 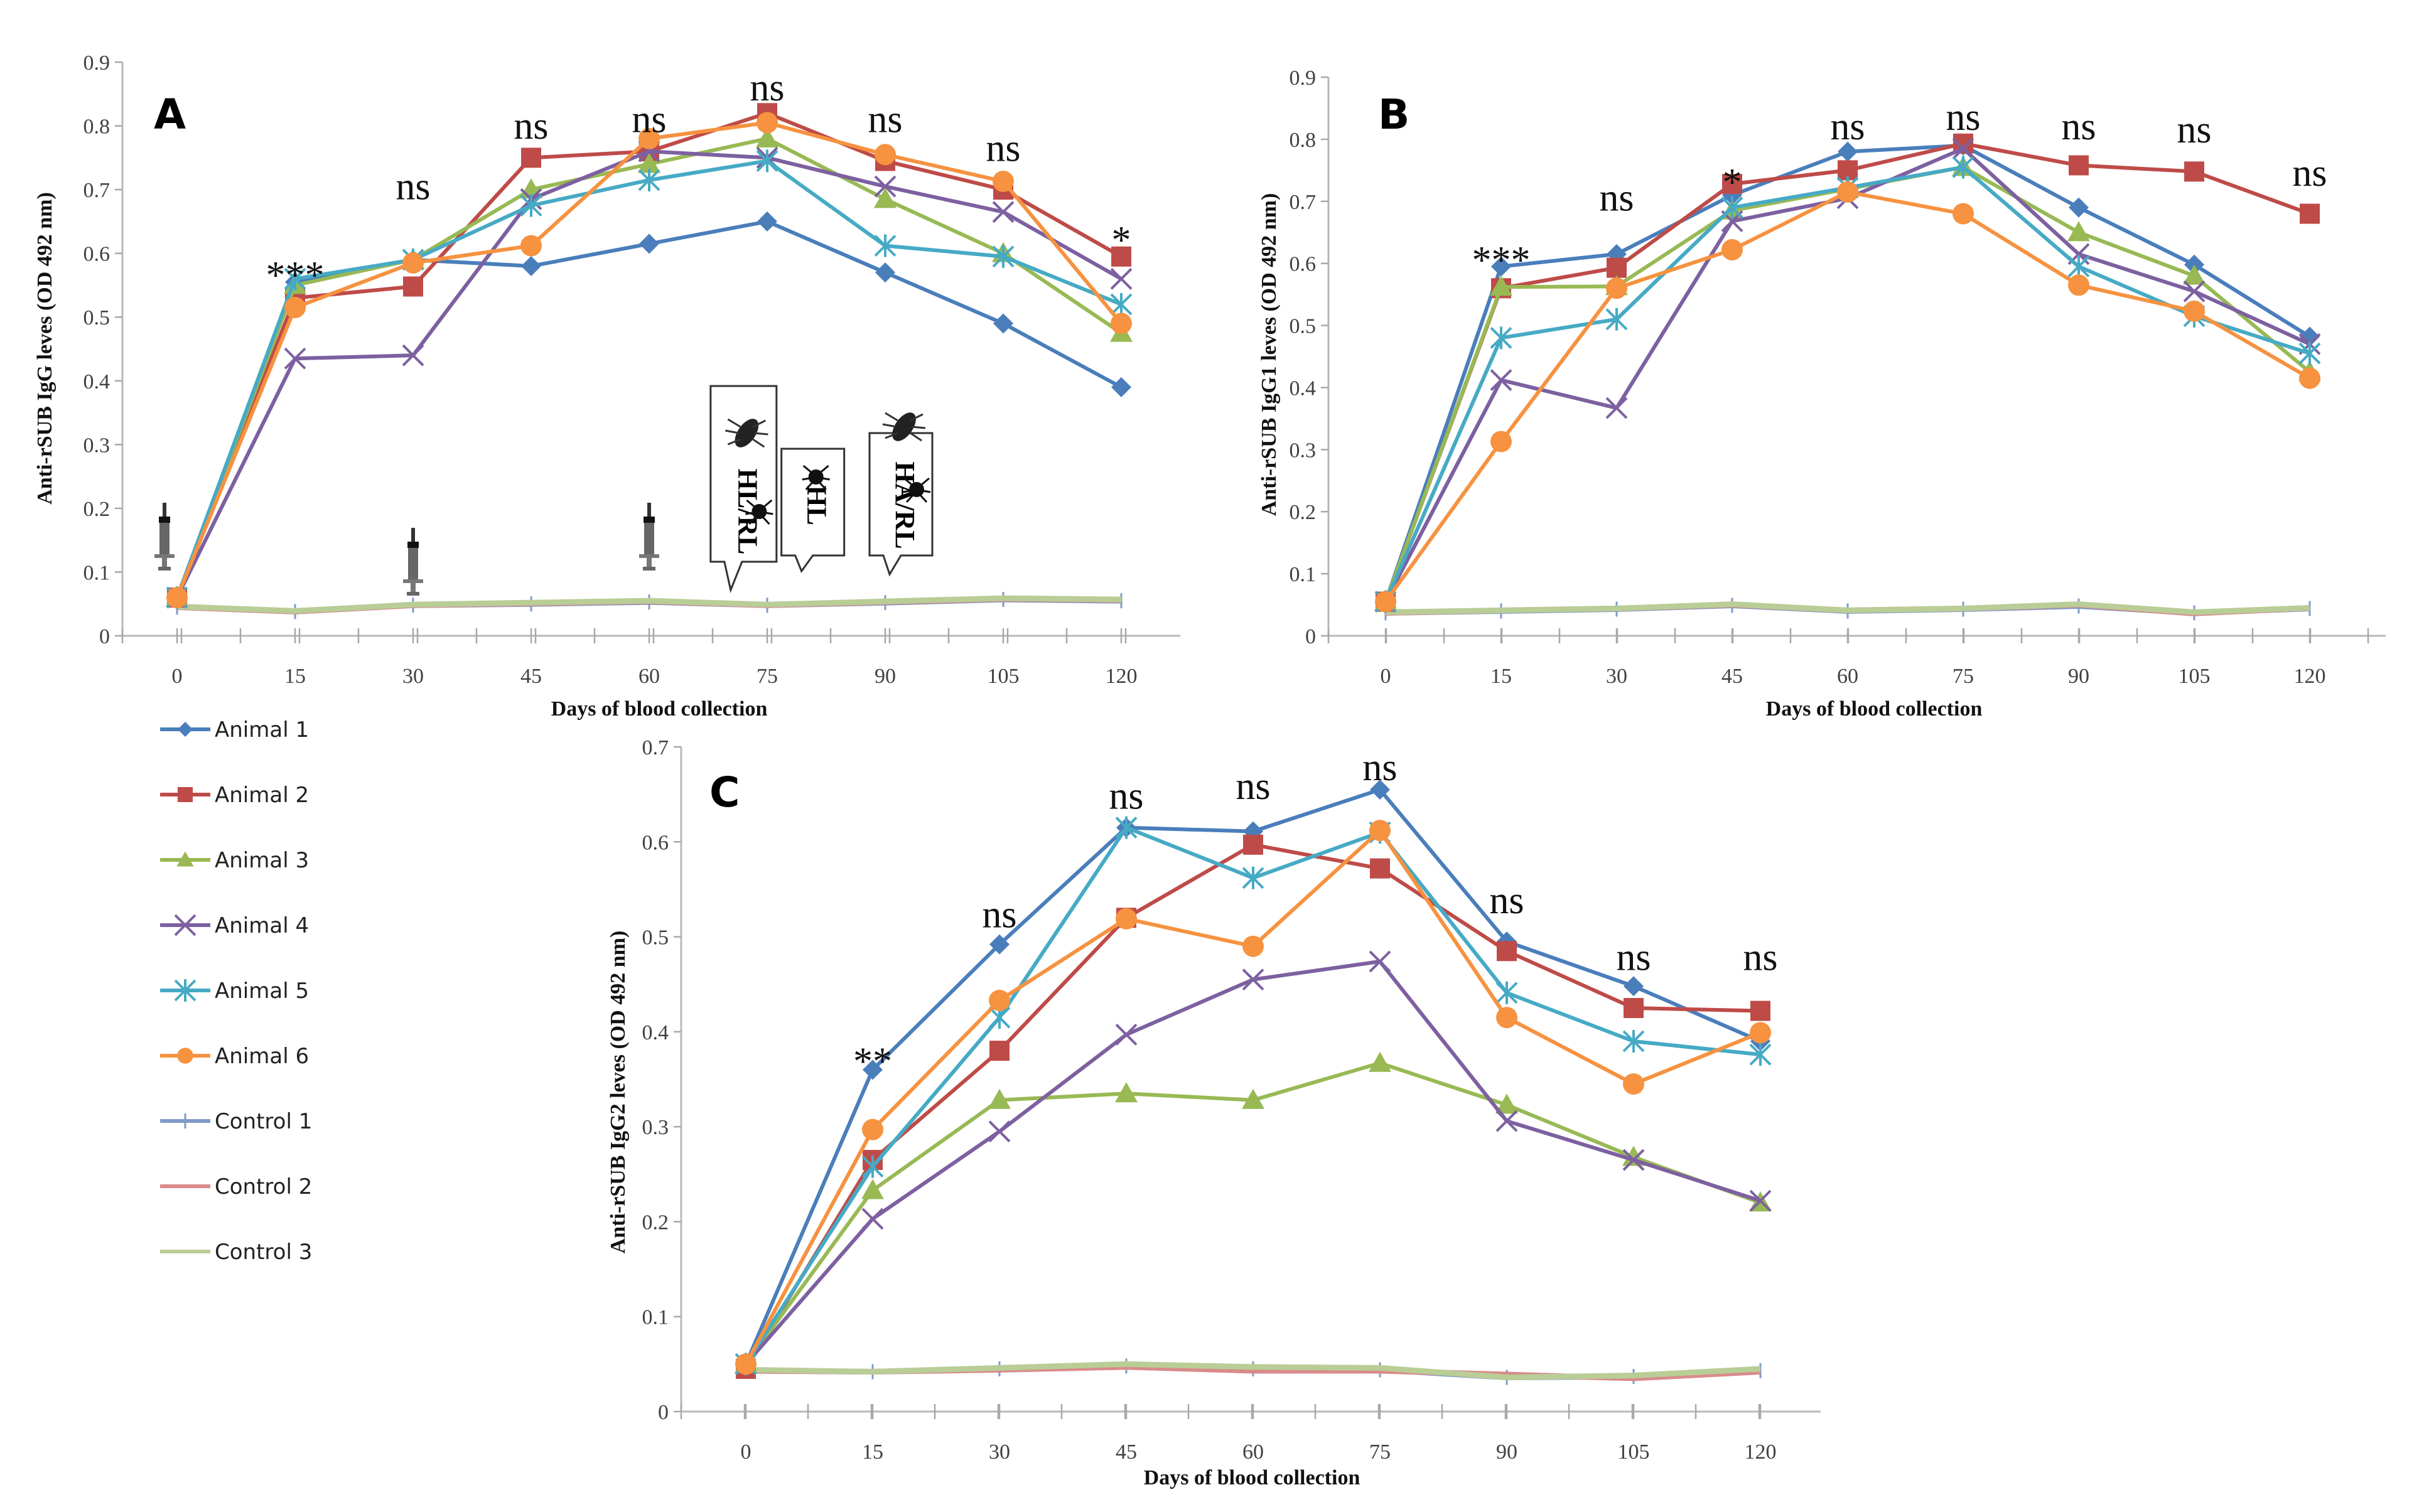 What do you see at coordinates (905, 505) in the screenshot?
I see `callout-label: HA/RL` at bounding box center [905, 505].